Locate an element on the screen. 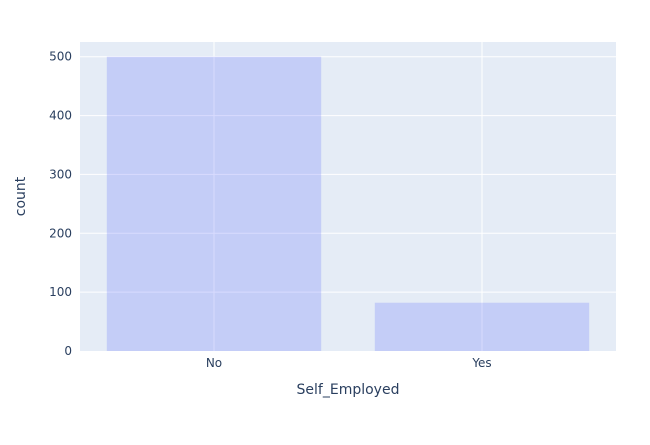 The height and width of the screenshot is (445, 650). y-axis-title: count is located at coordinates (21, 196).